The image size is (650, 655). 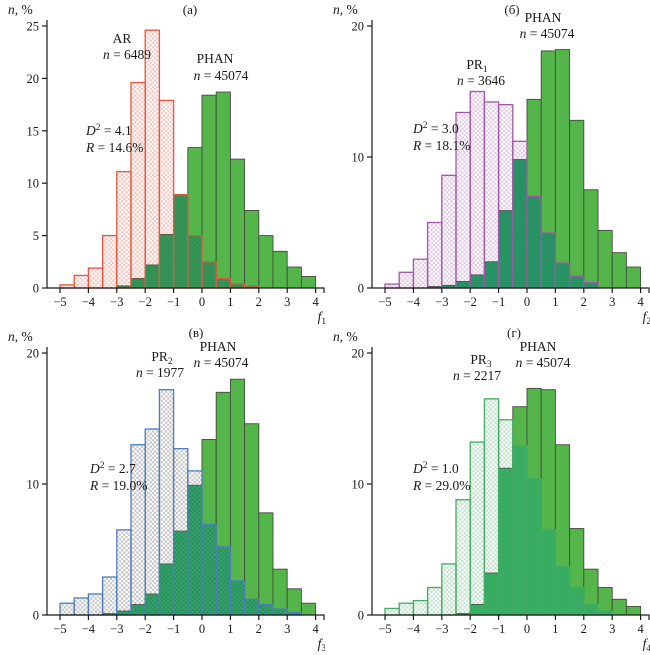 What do you see at coordinates (543, 17) in the screenshot?
I see `phan-series-name: PHAN` at bounding box center [543, 17].